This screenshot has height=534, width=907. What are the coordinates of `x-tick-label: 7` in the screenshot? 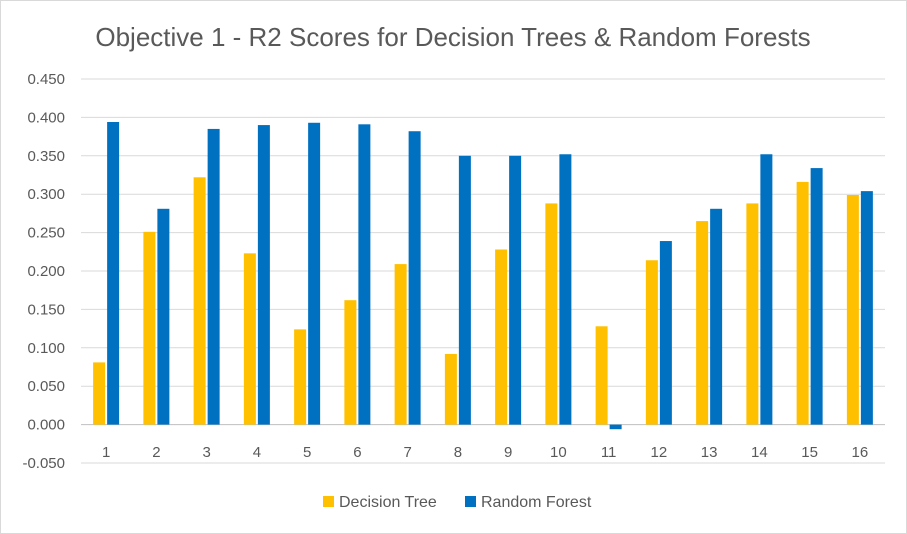 It's located at (407, 452).